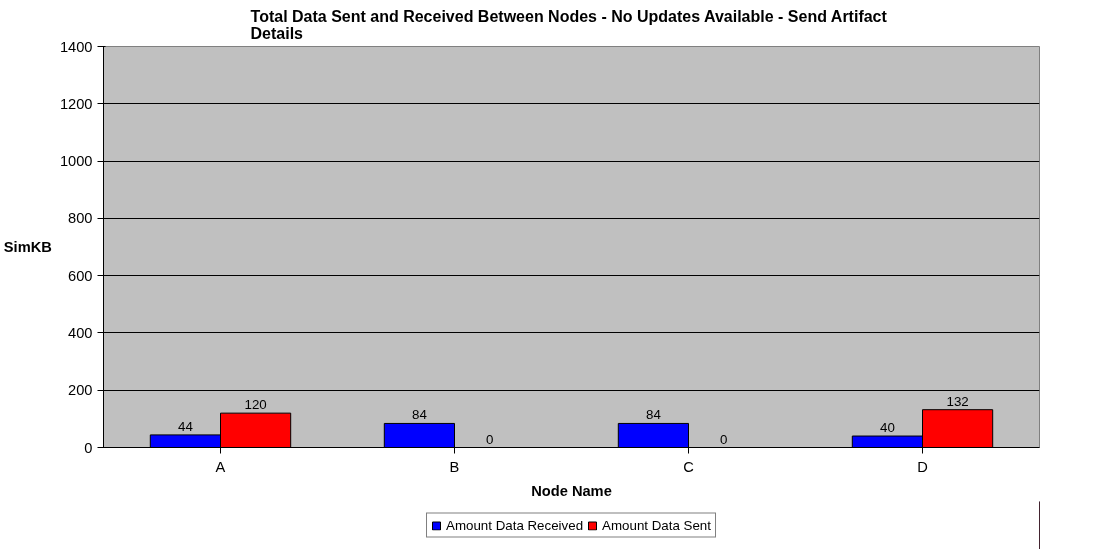 This screenshot has width=1093, height=557. Describe the element at coordinates (571, 490) in the screenshot. I see `x-axis-title: Node Name` at that location.